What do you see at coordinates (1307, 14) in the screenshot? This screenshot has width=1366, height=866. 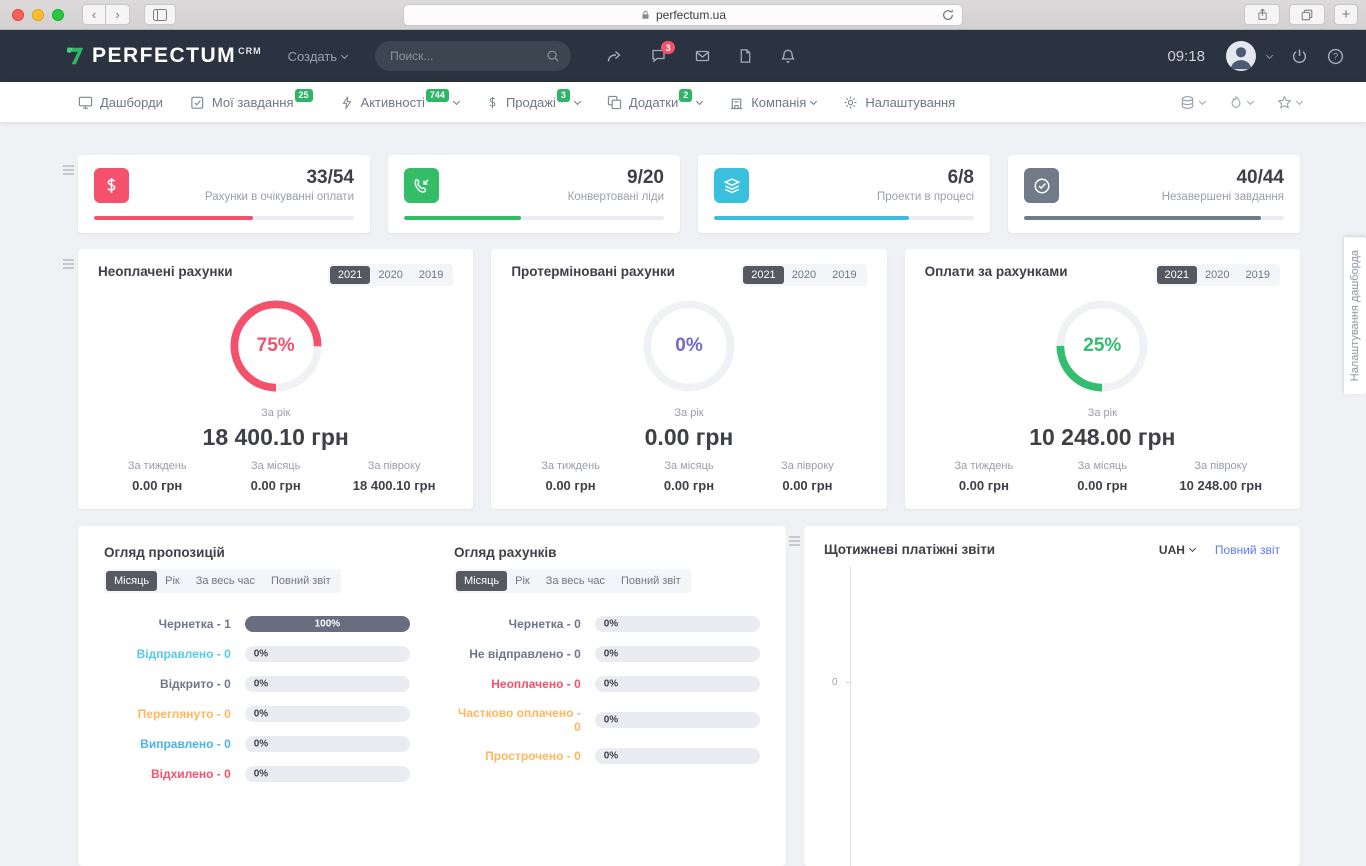 I see `tab-overview-button` at bounding box center [1307, 14].